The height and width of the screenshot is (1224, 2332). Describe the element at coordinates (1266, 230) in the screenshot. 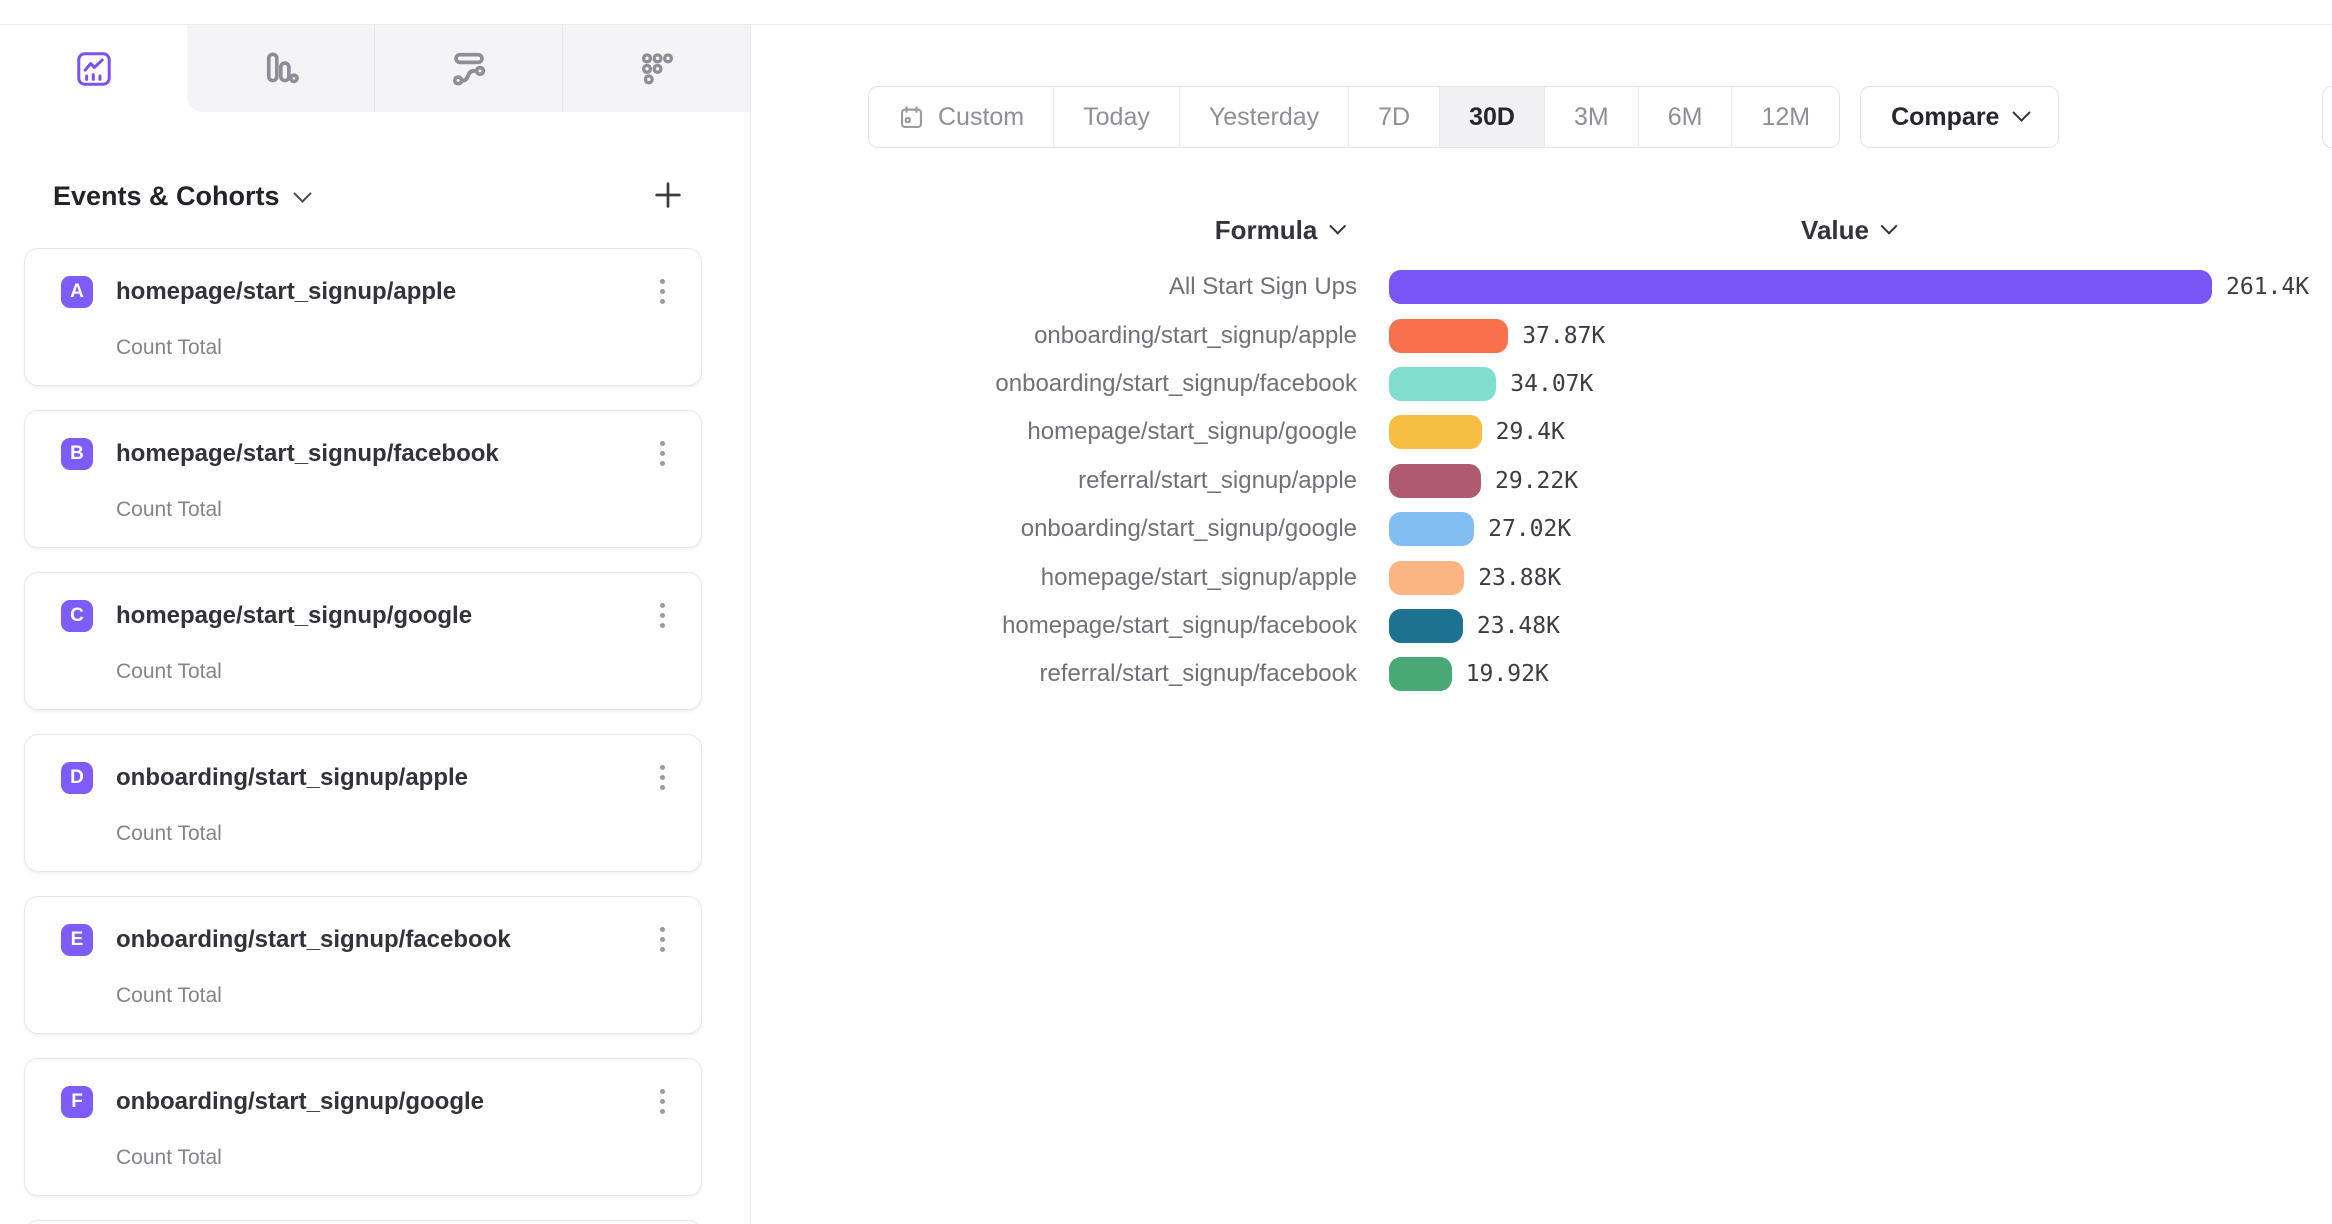

I see `formula-header-label: Formula` at that location.